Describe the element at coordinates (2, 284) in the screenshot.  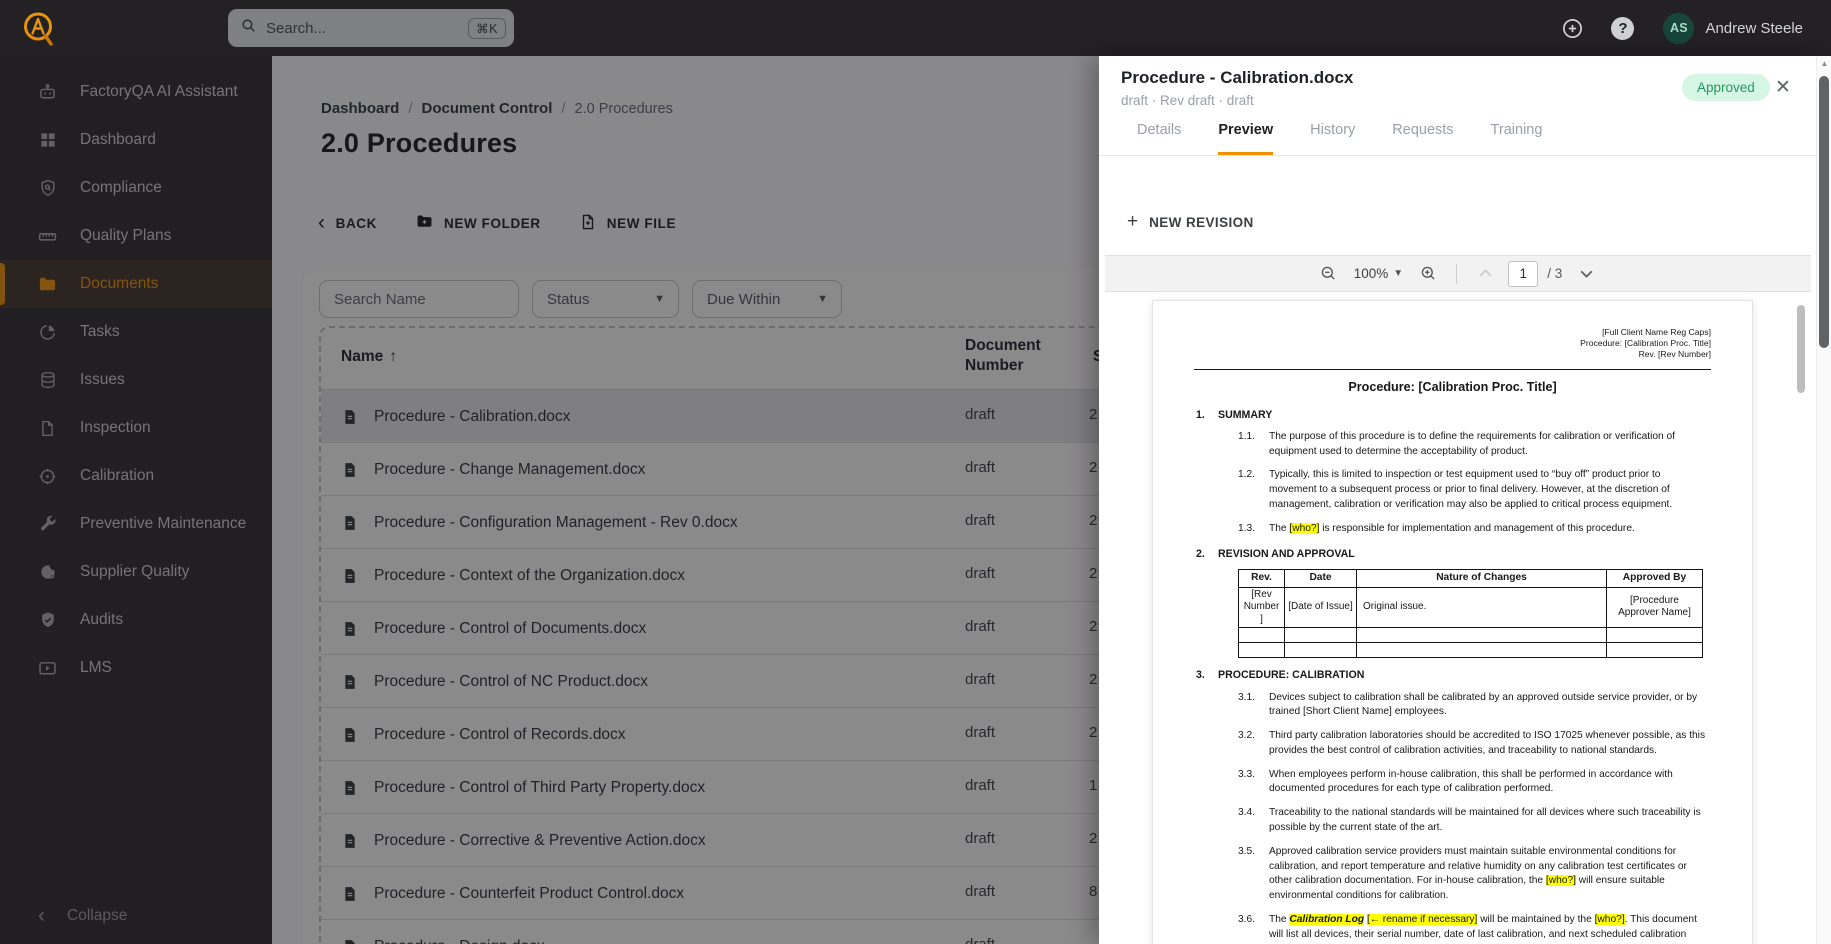
I see `active-indicator` at that location.